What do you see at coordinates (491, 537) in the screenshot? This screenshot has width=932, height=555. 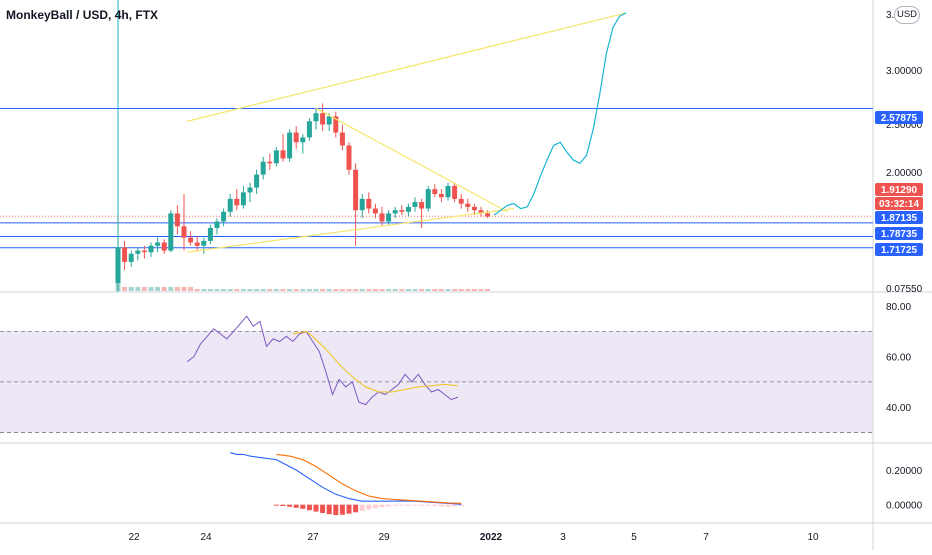 I see `time-axis-tick: 2022` at bounding box center [491, 537].